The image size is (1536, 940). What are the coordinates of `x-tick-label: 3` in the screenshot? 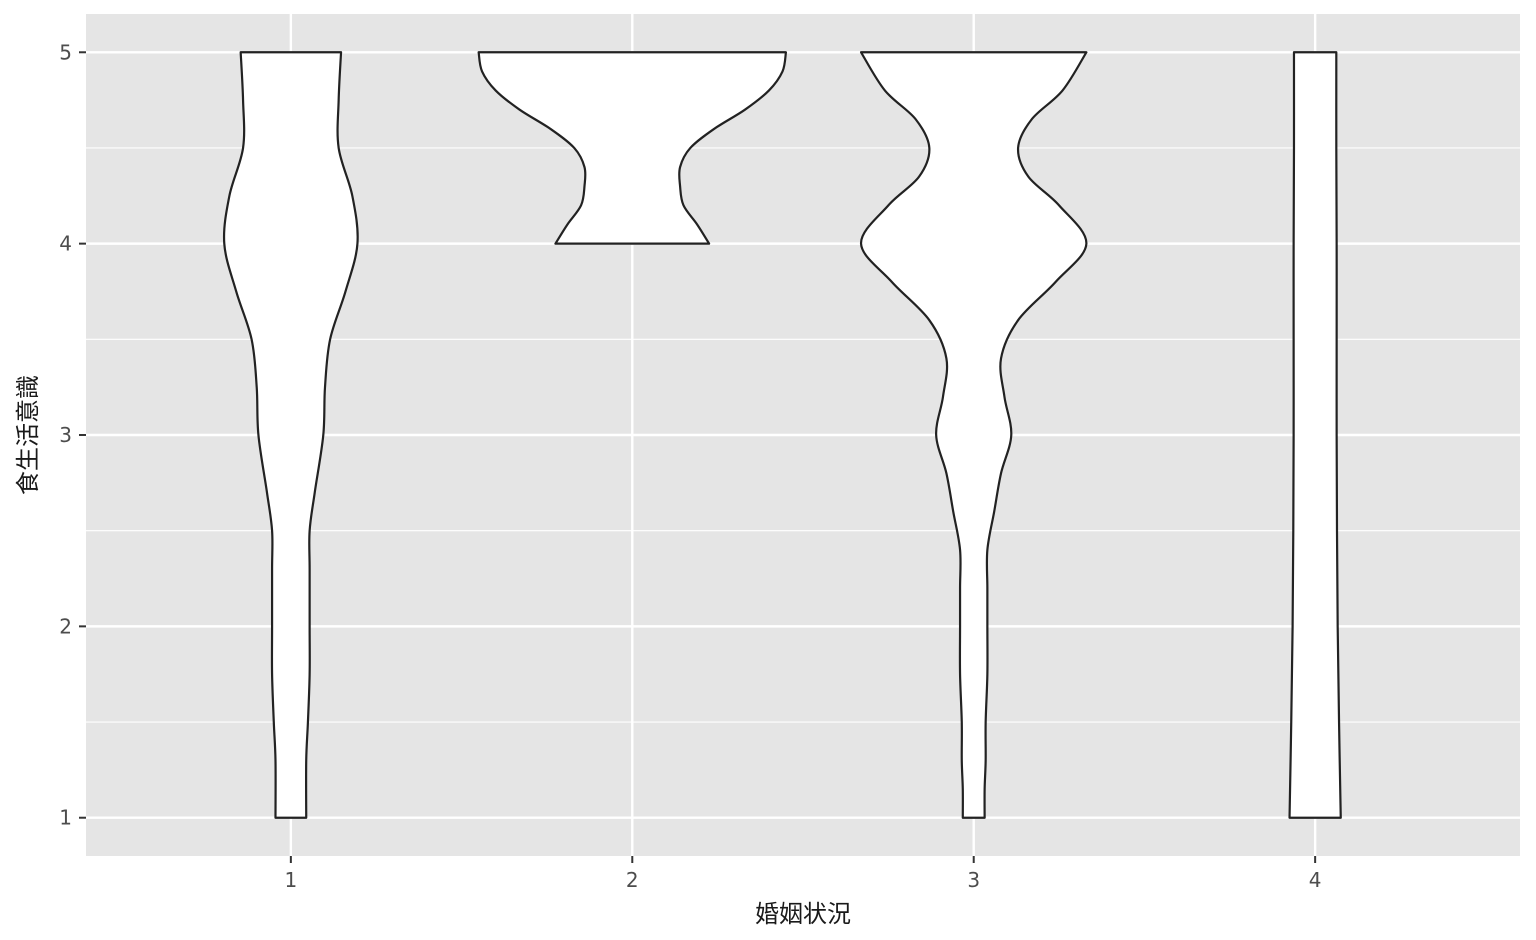 It's located at (973, 880).